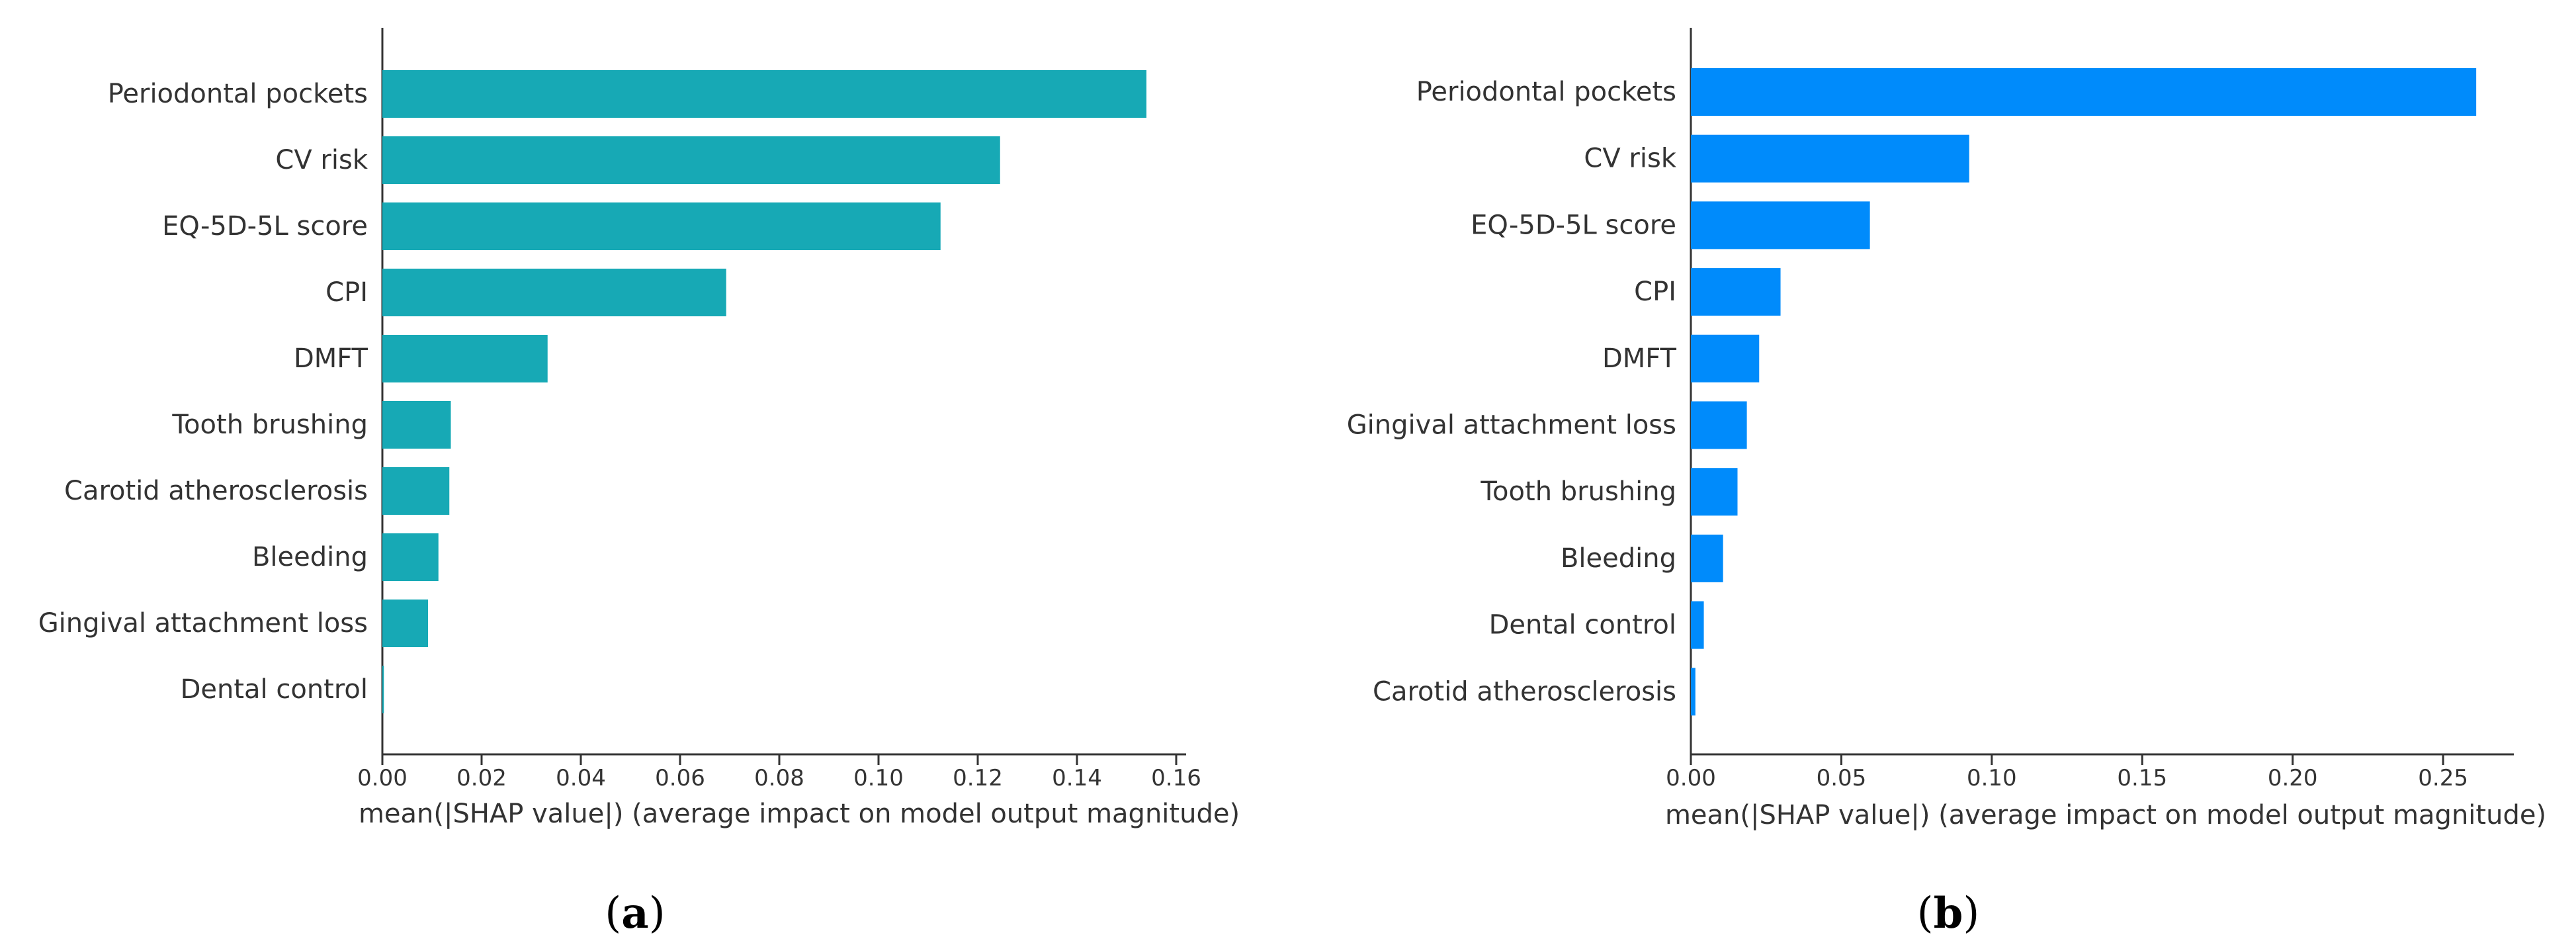  Describe the element at coordinates (1077, 778) in the screenshot. I see `x-tick-label: 0.14` at that location.